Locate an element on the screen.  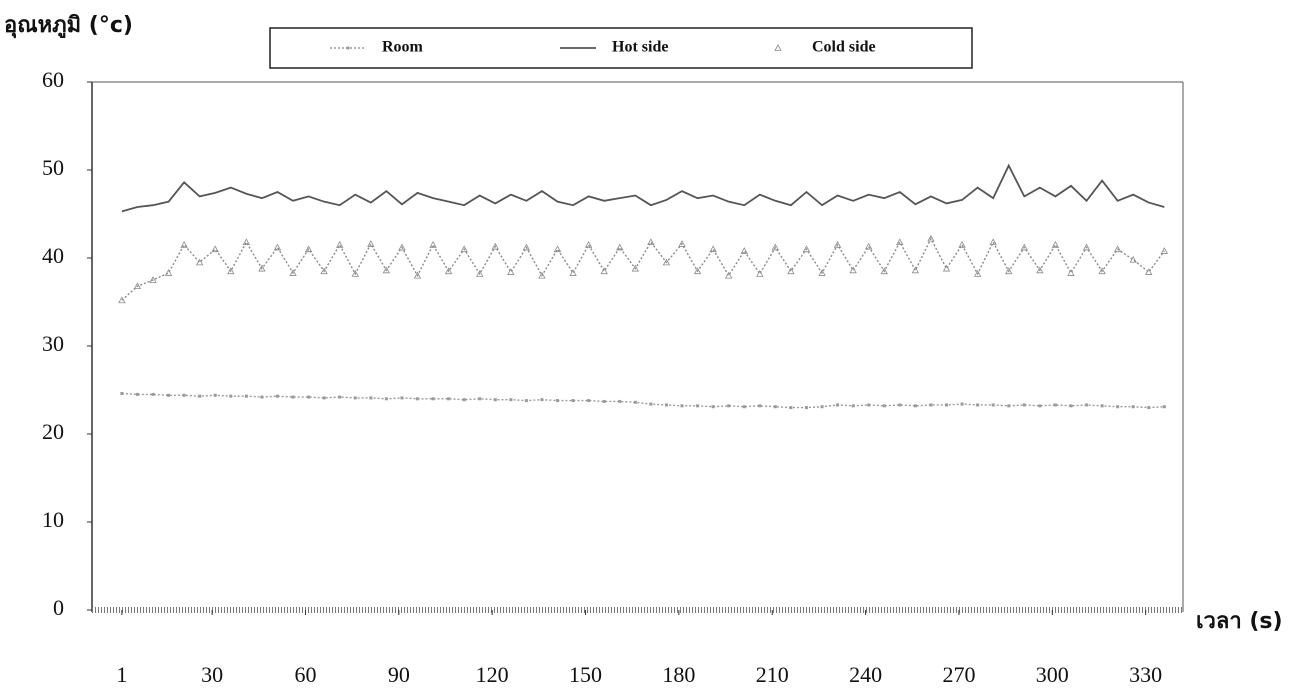
x-tick-label: 90 is located at coordinates (399, 674).